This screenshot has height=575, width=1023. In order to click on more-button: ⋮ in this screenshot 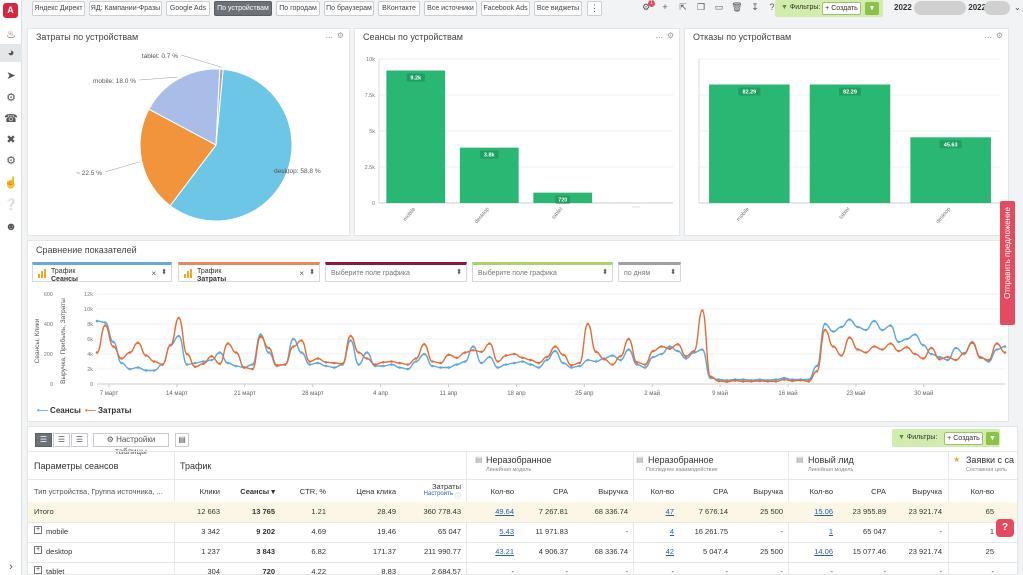, I will do `click(594, 8)`.